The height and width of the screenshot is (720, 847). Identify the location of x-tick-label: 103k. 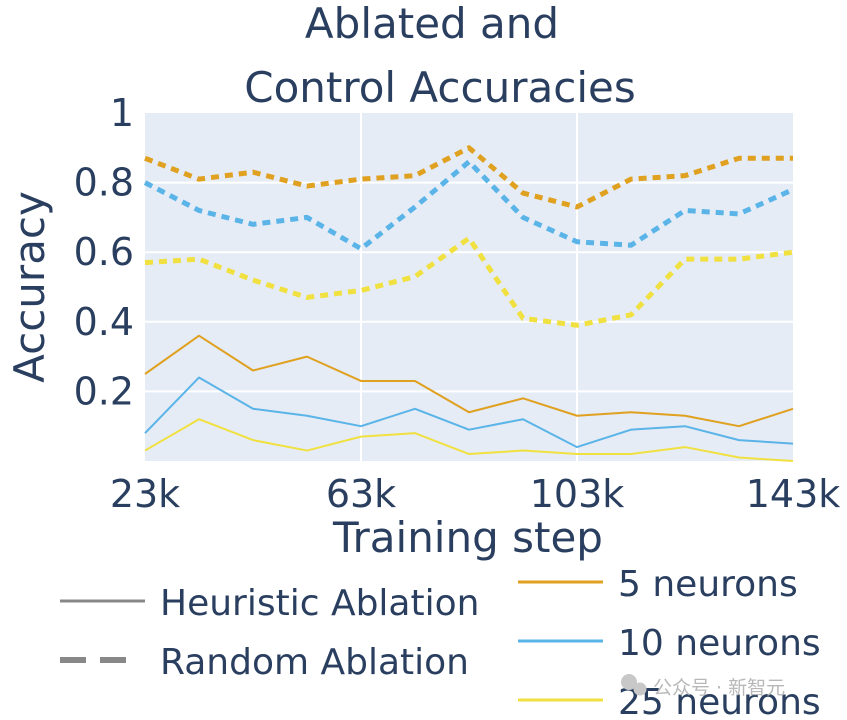
(577, 494).